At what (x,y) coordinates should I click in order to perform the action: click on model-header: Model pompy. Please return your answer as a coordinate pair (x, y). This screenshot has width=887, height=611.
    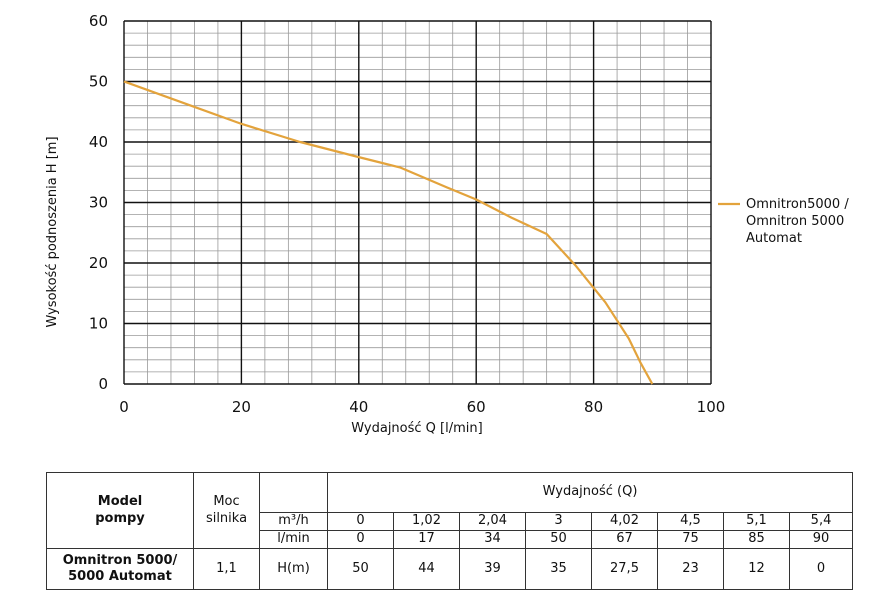
    Looking at the image, I should click on (120, 510).